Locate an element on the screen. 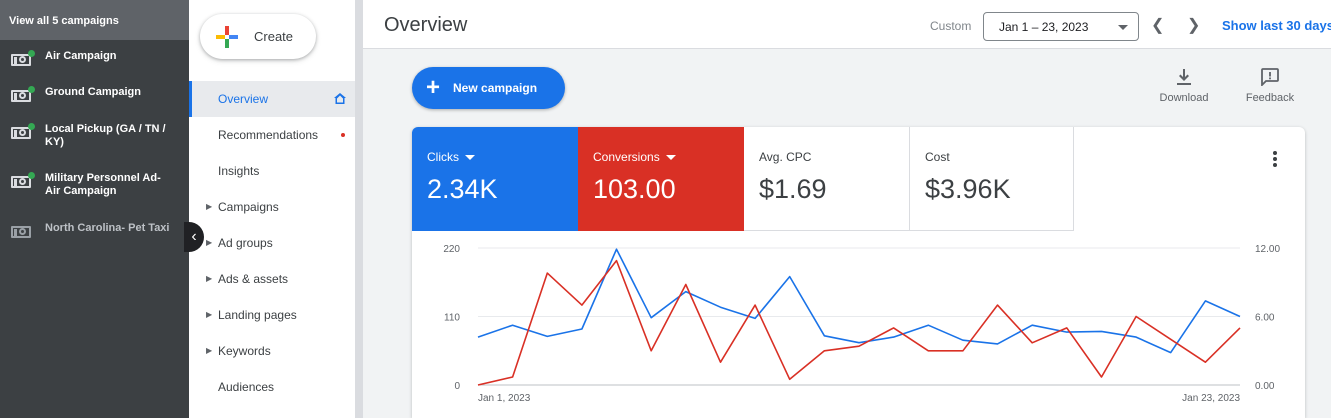 This screenshot has height=418, width=1331. create-button: Create is located at coordinates (258, 36).